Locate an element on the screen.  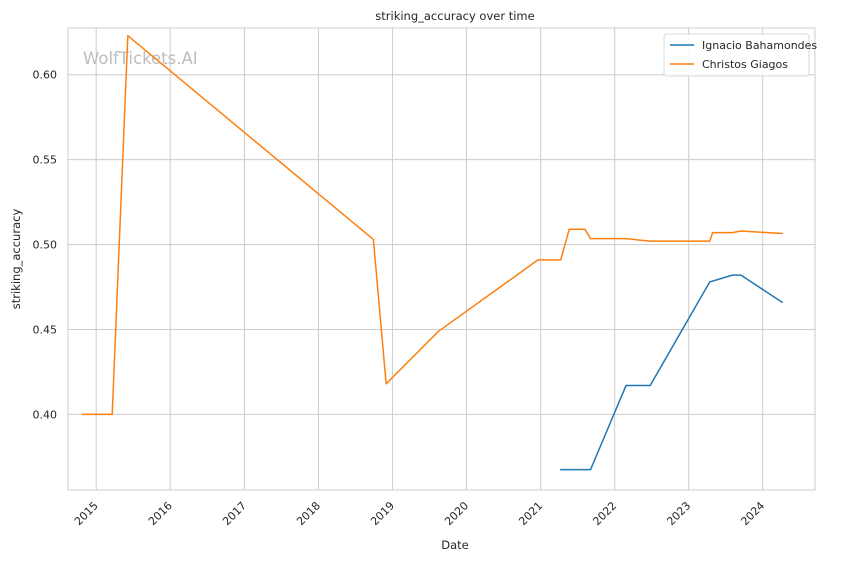
y-tick-label: 0.45 is located at coordinates (45, 329).